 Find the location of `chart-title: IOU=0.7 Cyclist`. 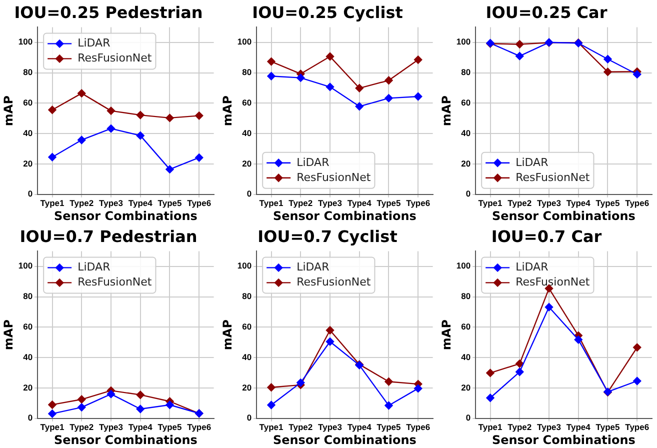

chart-title: IOU=0.7 Cyclist is located at coordinates (328, 236).